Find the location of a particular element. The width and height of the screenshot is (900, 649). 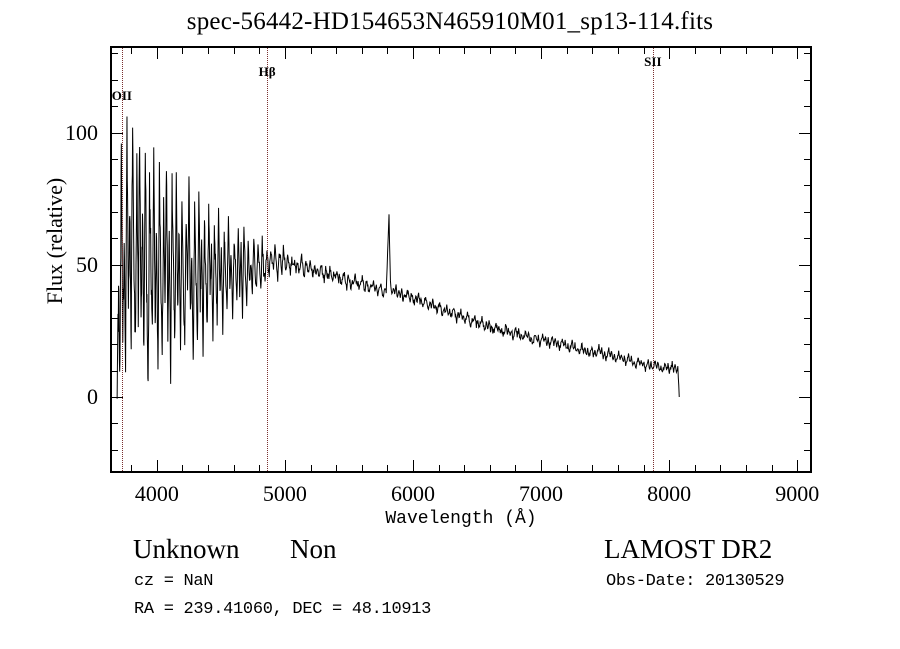

line-marker-label-sii: SII is located at coordinates (653, 61).